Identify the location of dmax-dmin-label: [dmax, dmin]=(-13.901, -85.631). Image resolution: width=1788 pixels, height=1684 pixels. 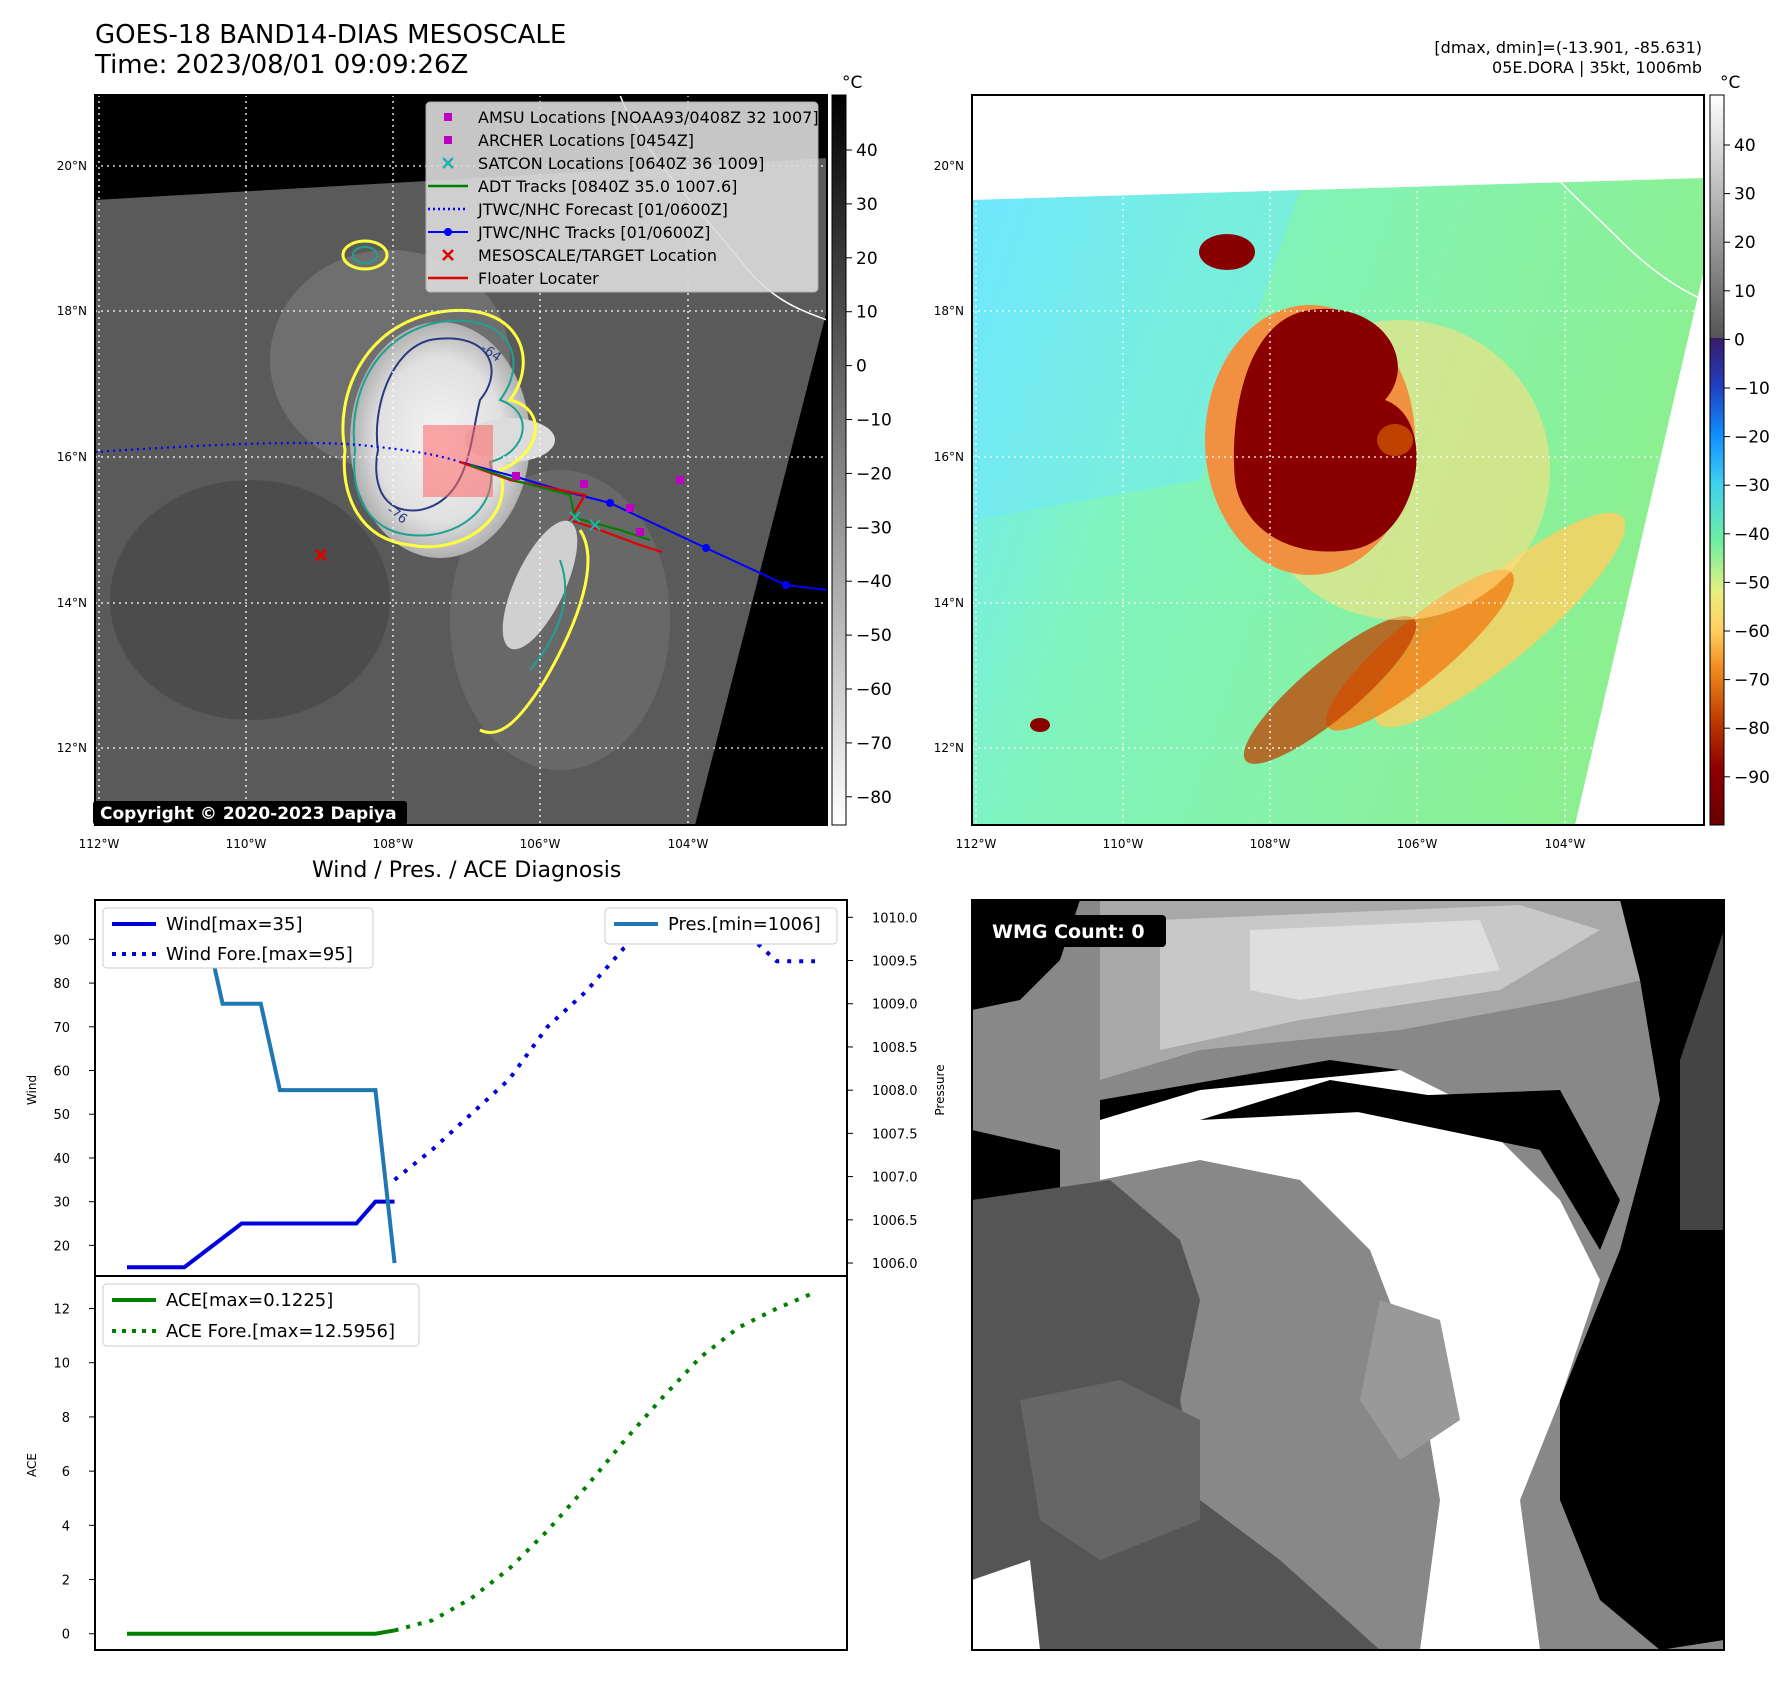
(1568, 47).